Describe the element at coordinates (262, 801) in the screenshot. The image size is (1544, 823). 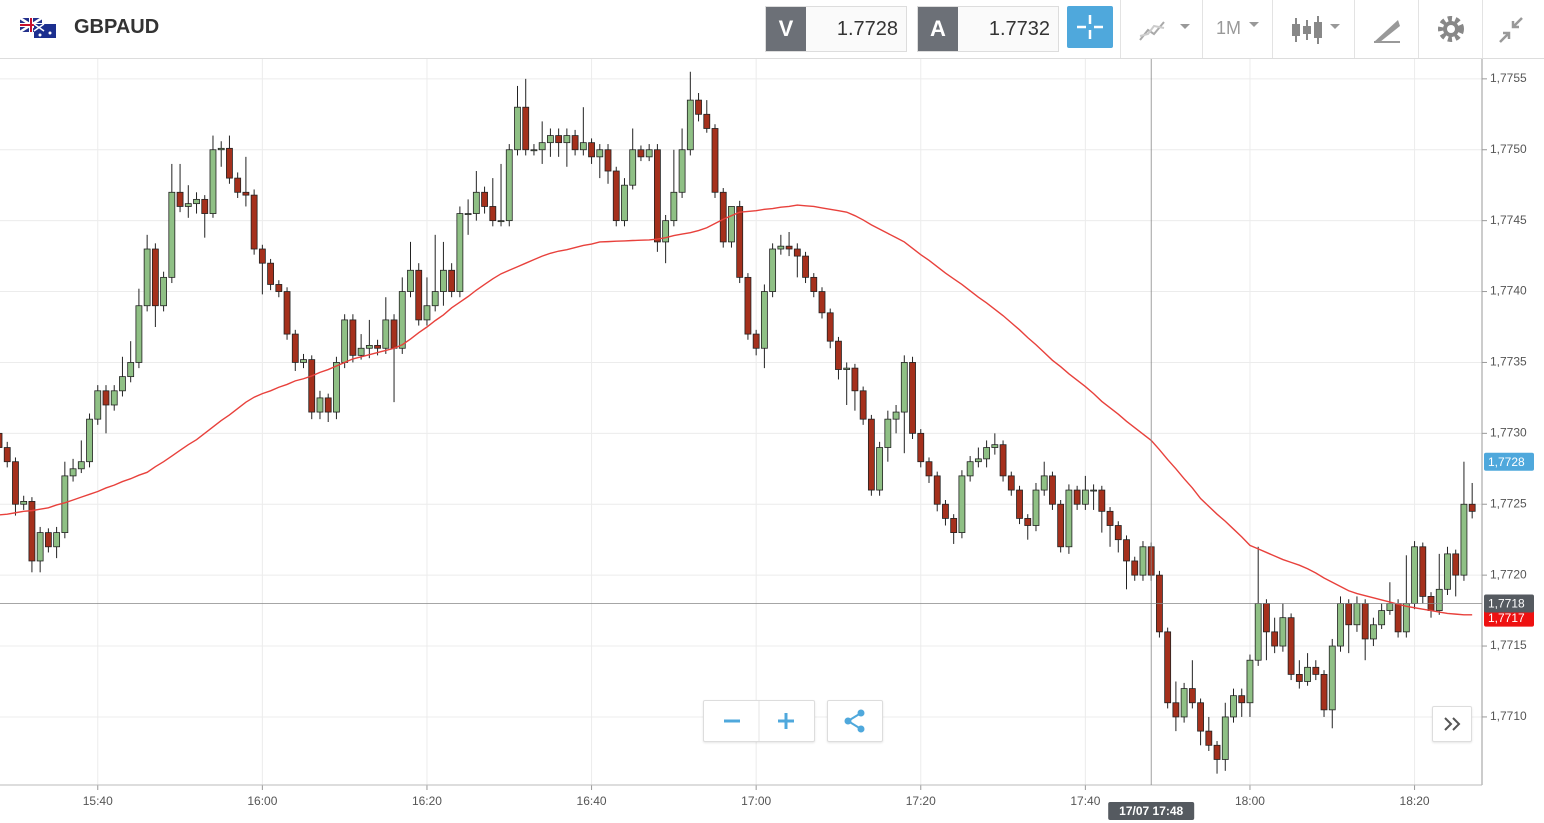
I see `x-tick-label: 16:00` at that location.